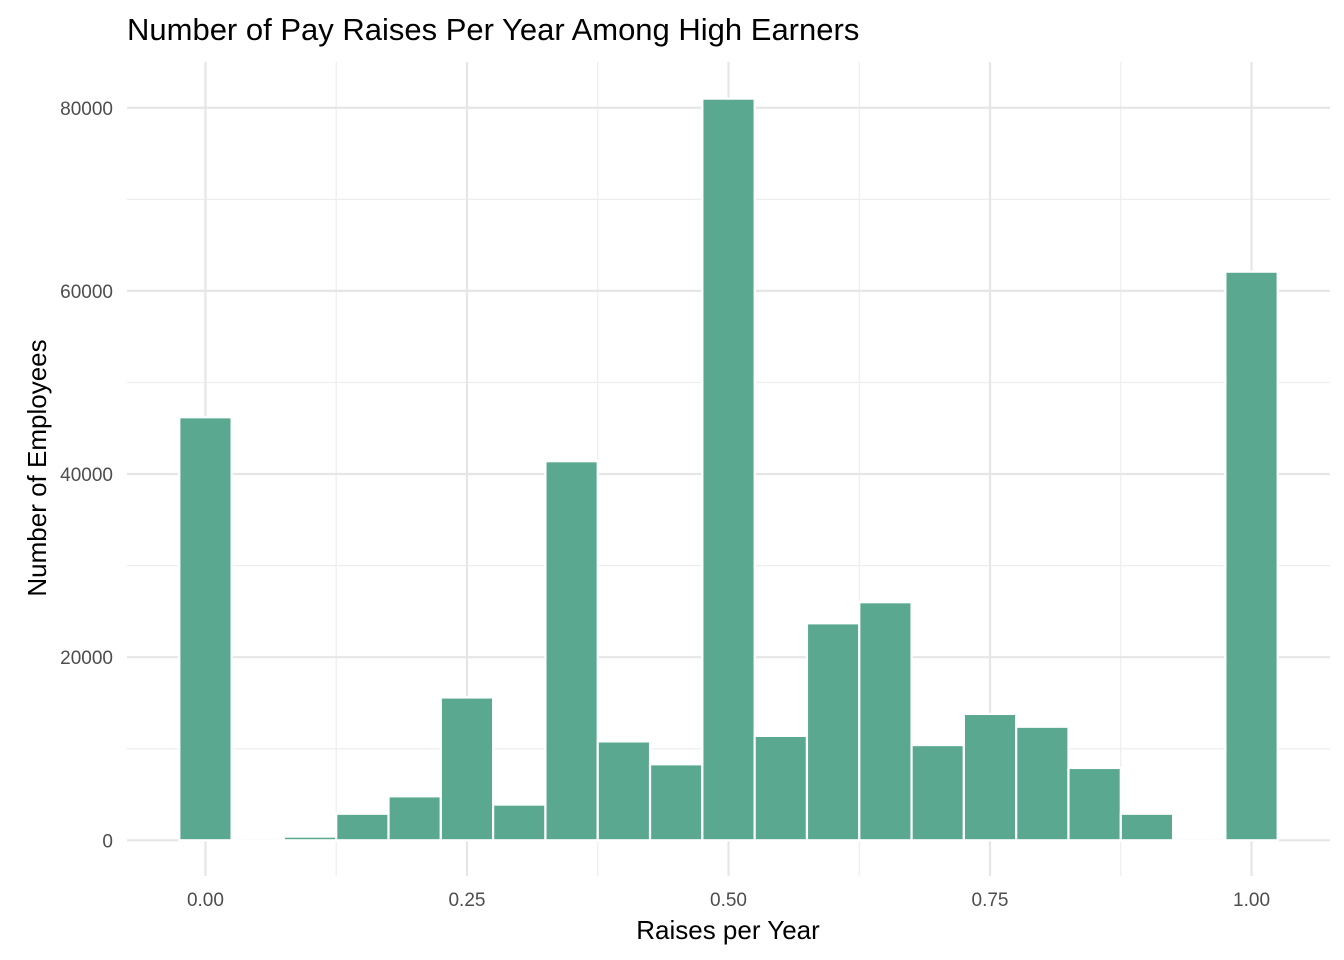 Image resolution: width=1344 pixels, height=960 pixels. Describe the element at coordinates (1251, 900) in the screenshot. I see `x-tick-label: 1.00` at that location.